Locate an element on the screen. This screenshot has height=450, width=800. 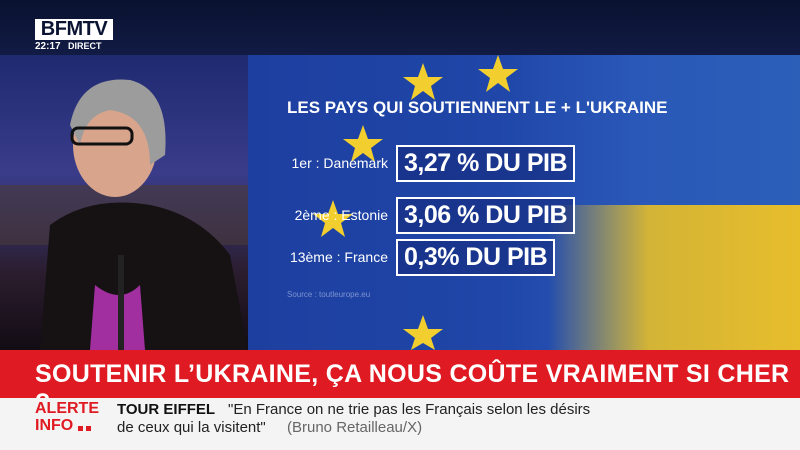
rank-label: 13ème : France is located at coordinates (338, 257).